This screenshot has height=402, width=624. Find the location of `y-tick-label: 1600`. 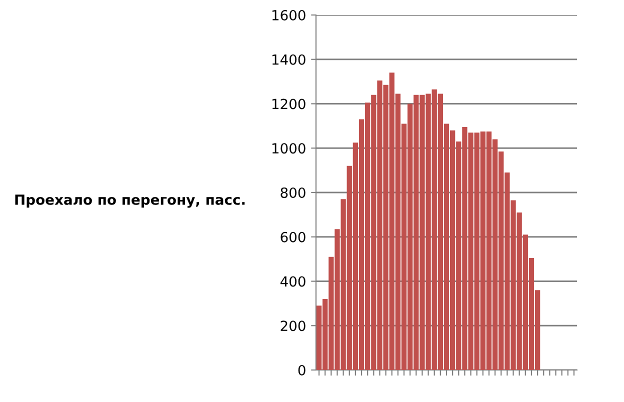

y-tick-label: 1600 is located at coordinates (289, 15).